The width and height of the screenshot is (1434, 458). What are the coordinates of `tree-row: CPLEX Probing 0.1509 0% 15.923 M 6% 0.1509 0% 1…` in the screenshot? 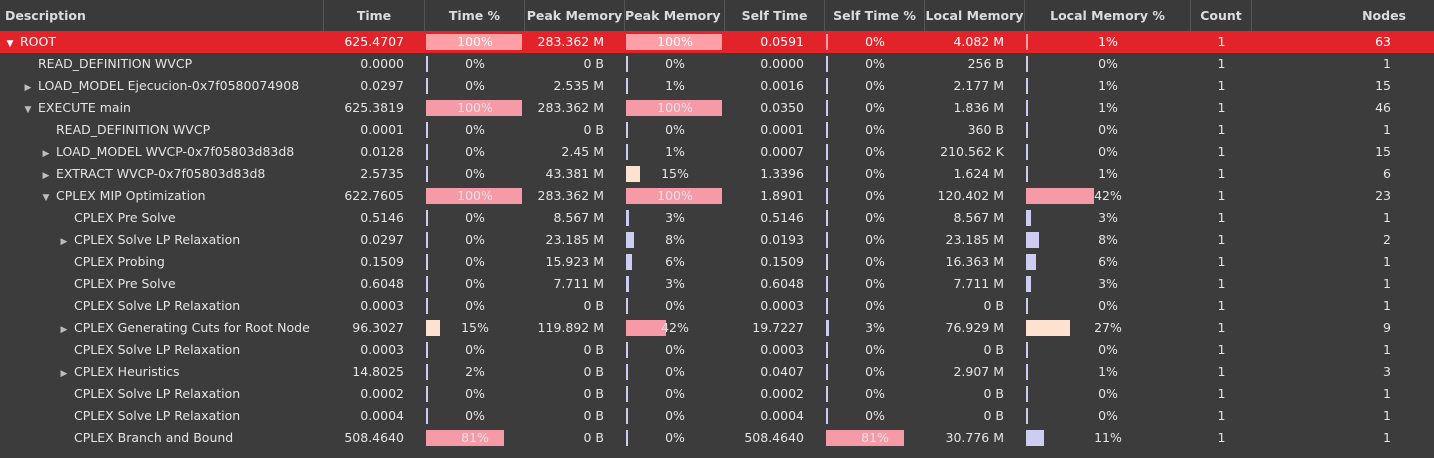 It's located at (717, 262).